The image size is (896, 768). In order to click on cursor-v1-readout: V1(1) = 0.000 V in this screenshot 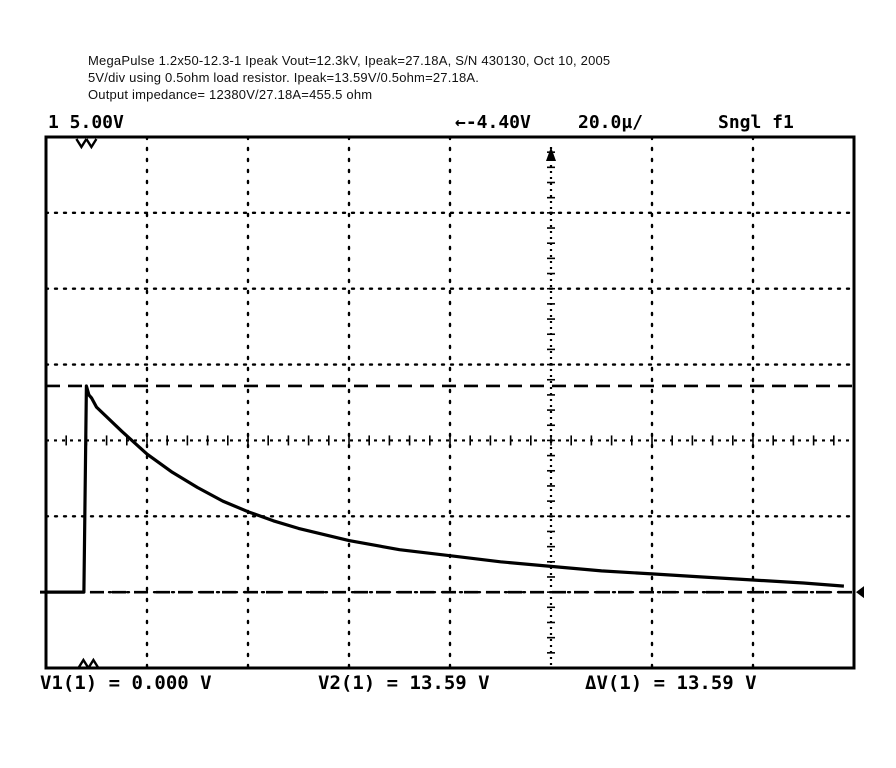, I will do `click(126, 683)`.